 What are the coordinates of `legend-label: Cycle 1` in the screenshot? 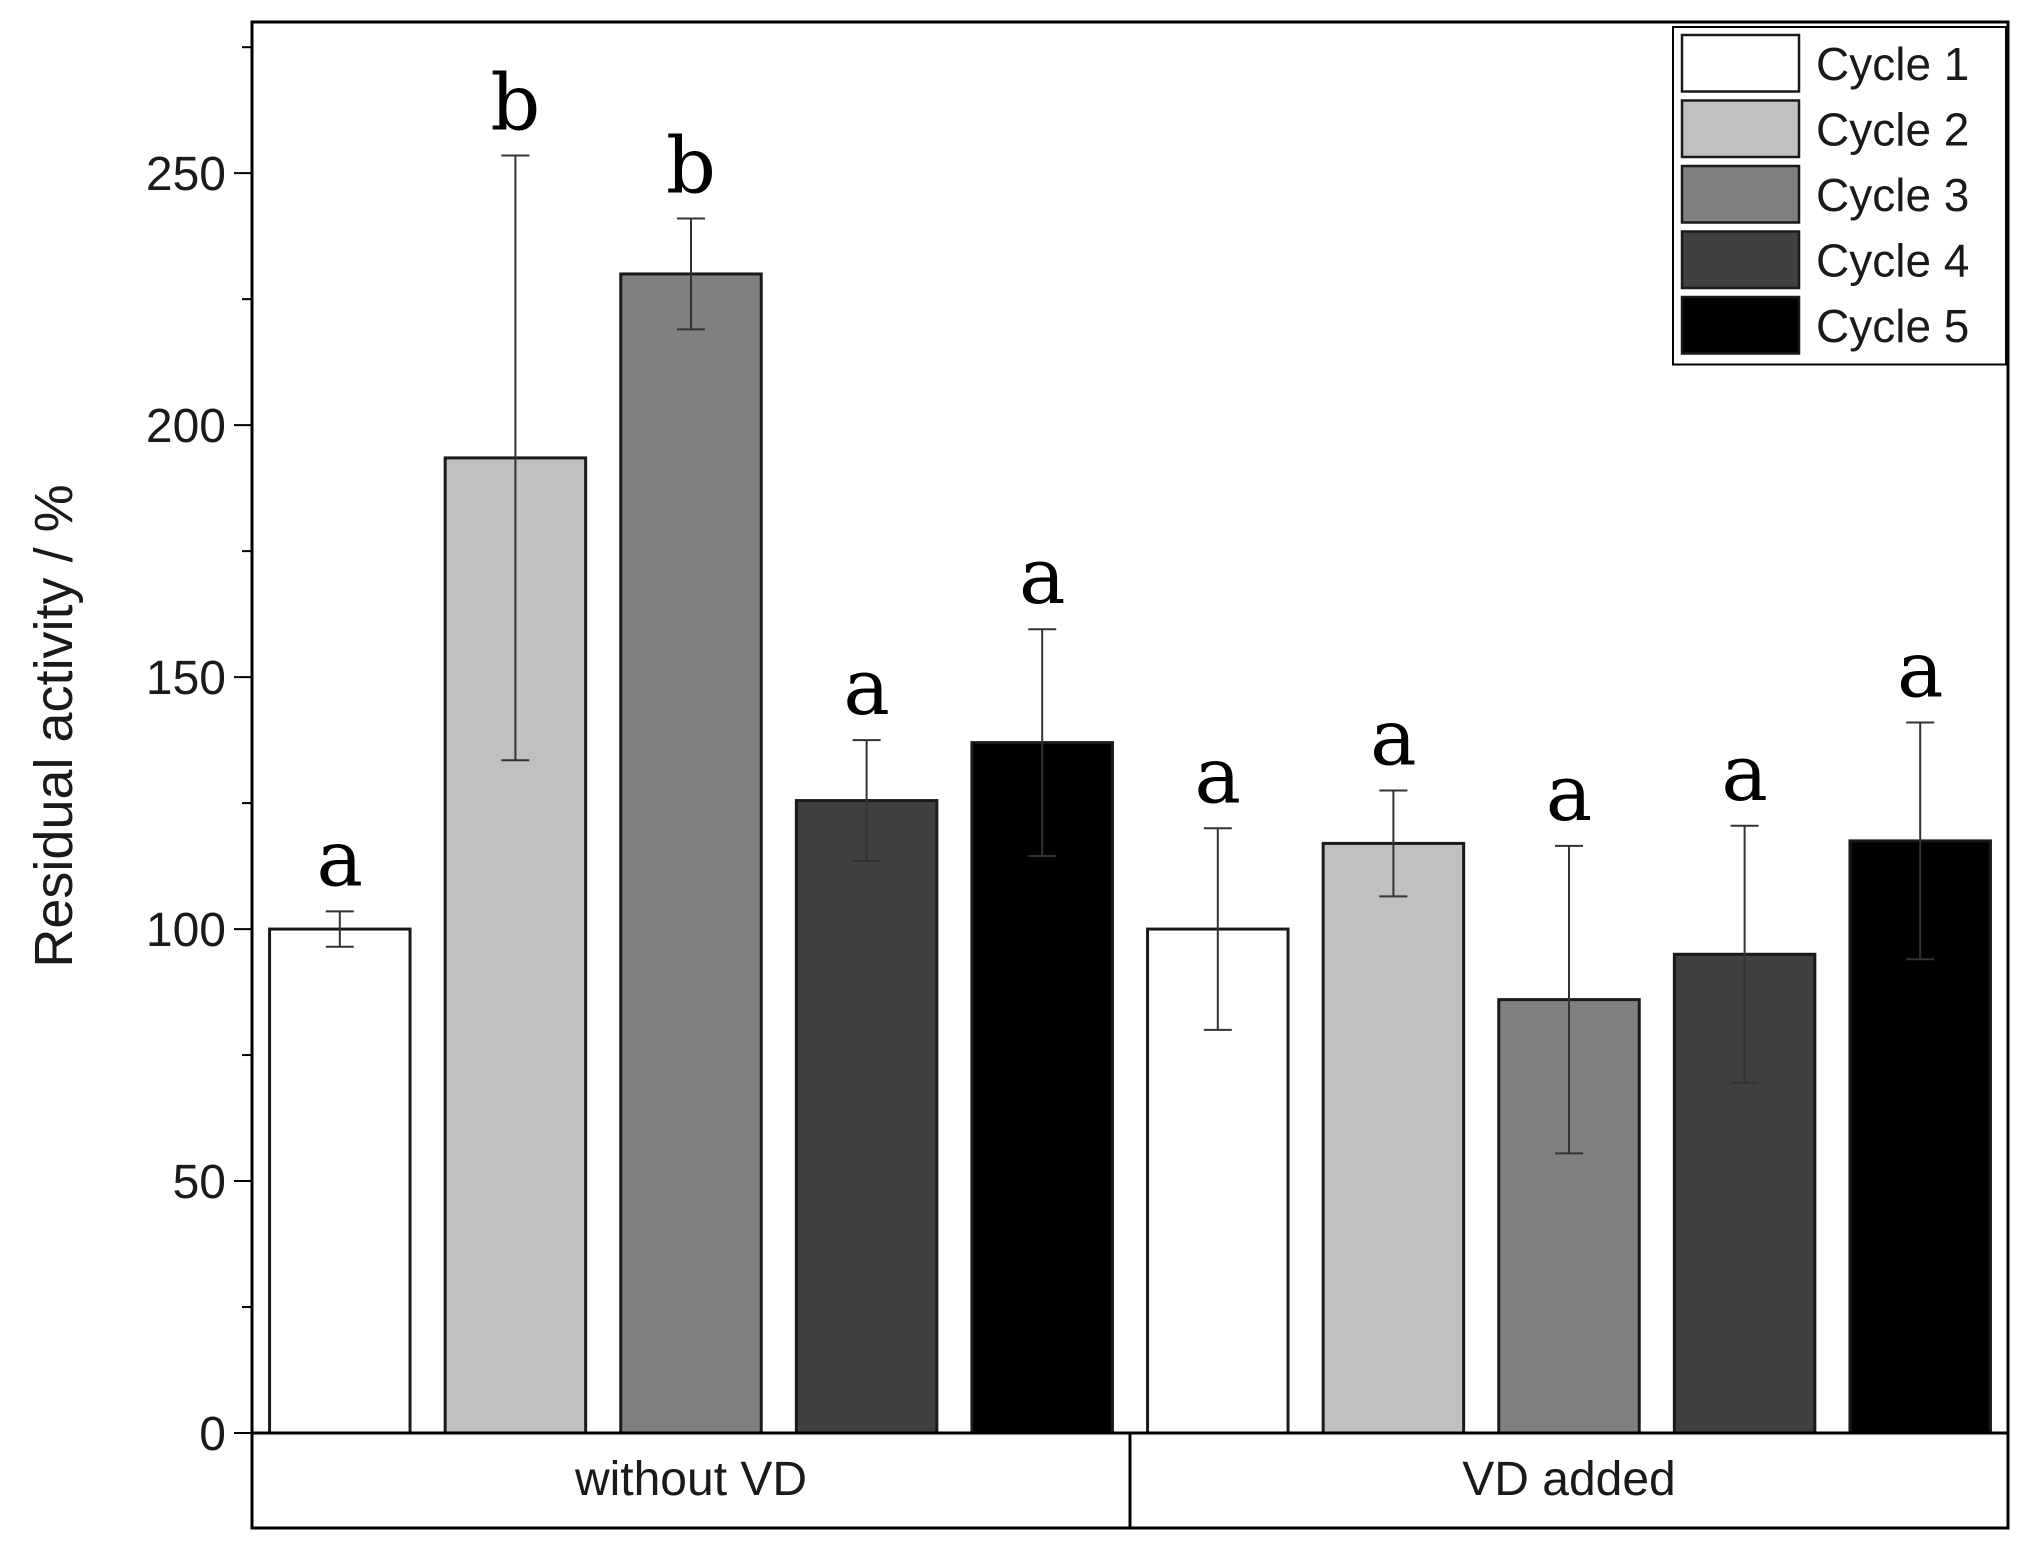 It's located at (1892, 64).